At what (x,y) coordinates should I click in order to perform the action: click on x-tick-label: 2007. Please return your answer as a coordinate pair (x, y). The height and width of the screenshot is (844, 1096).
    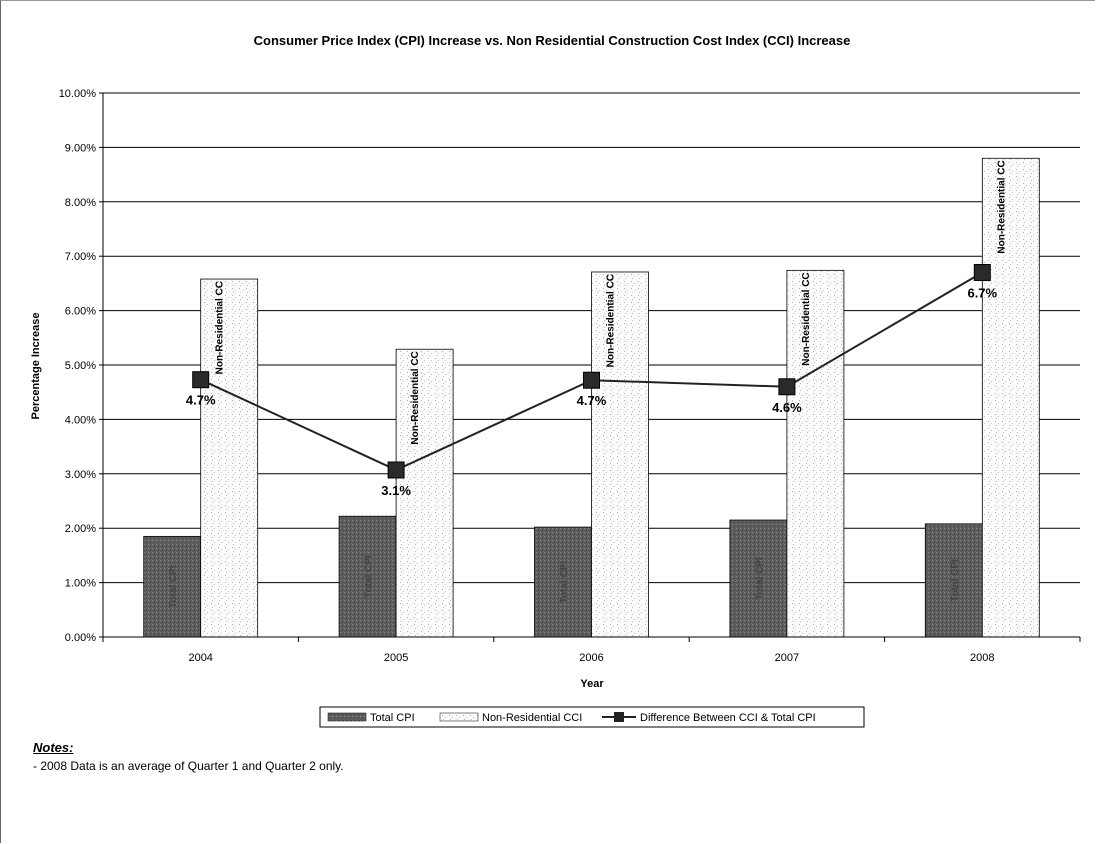
    Looking at the image, I should click on (787, 658).